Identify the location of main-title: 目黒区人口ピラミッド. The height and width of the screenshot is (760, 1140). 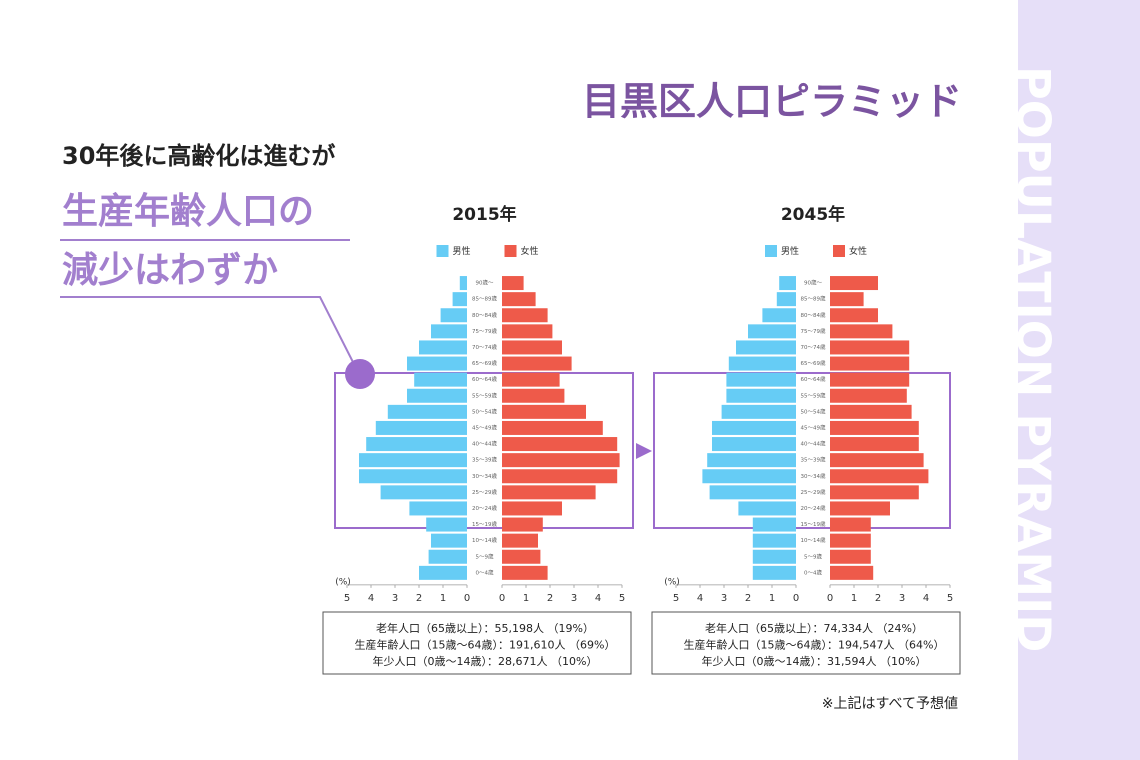
(772, 102).